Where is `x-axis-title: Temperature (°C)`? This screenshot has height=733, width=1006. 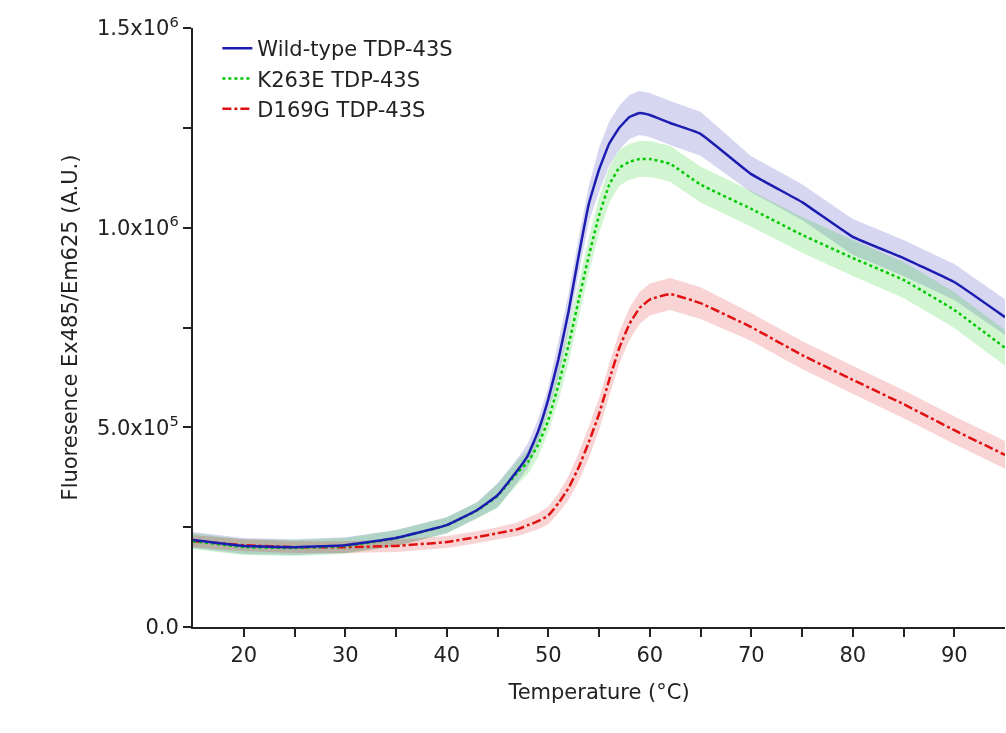
x-axis-title: Temperature (°C) is located at coordinates (598, 691).